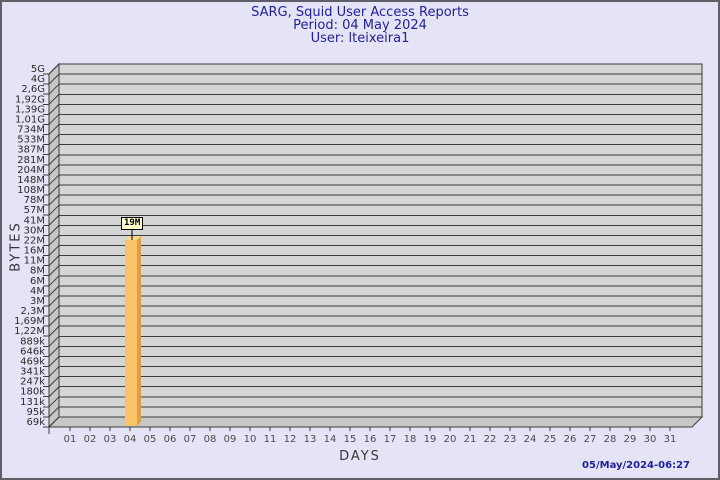 This screenshot has width=720, height=480. I want to click on ytick-label: 41M, so click(34, 220).